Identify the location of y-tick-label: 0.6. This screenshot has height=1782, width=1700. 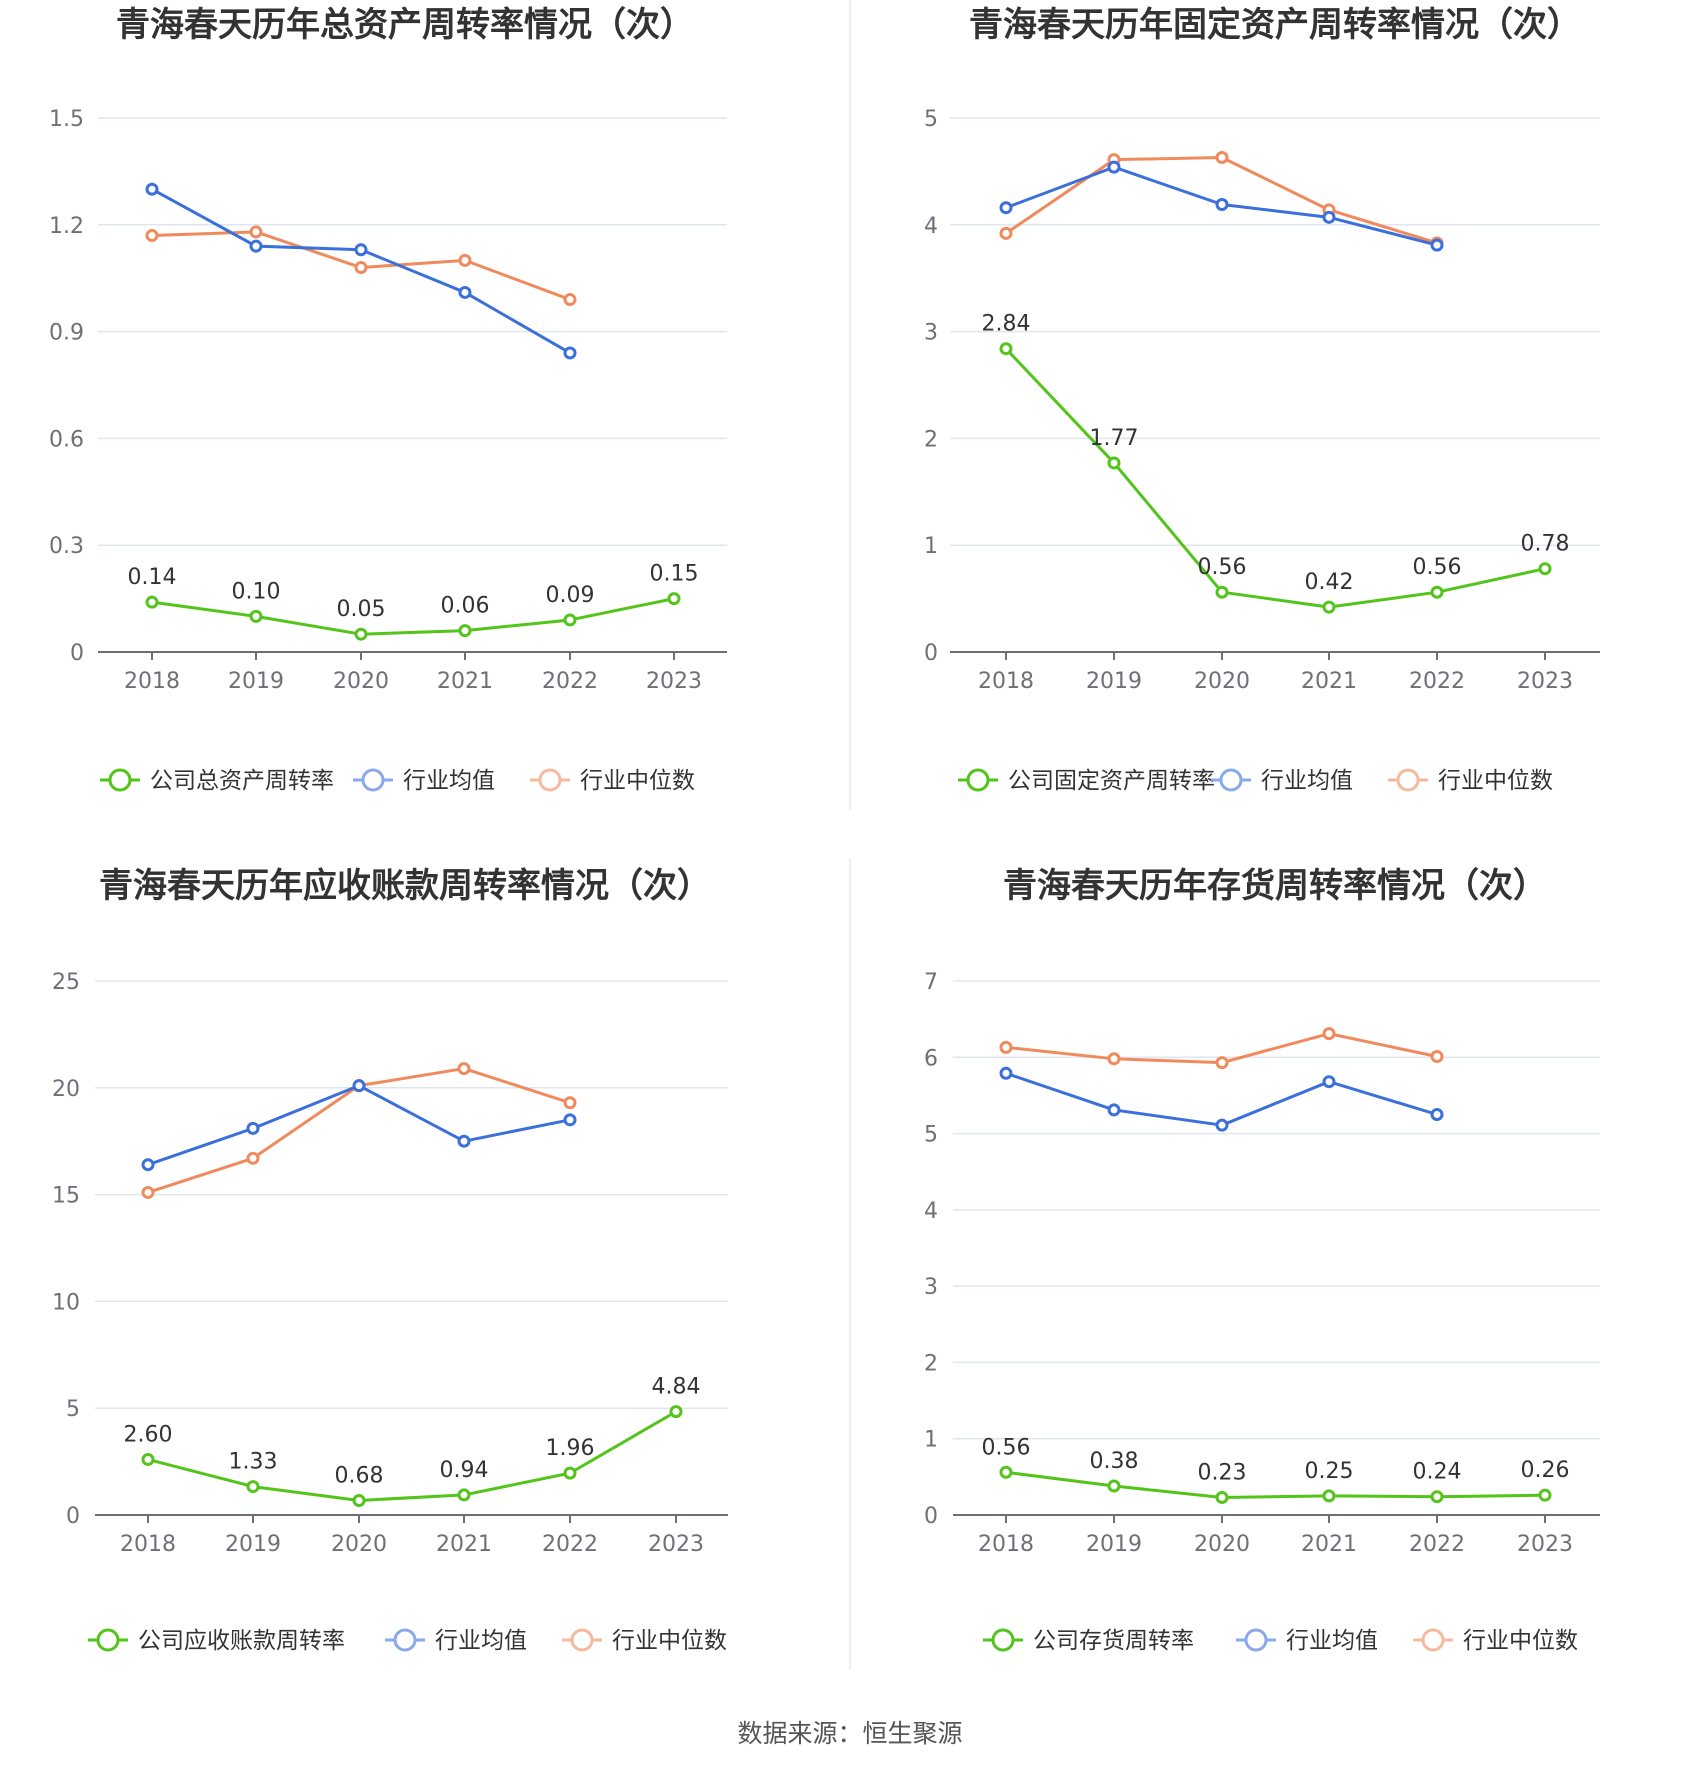
(66, 439).